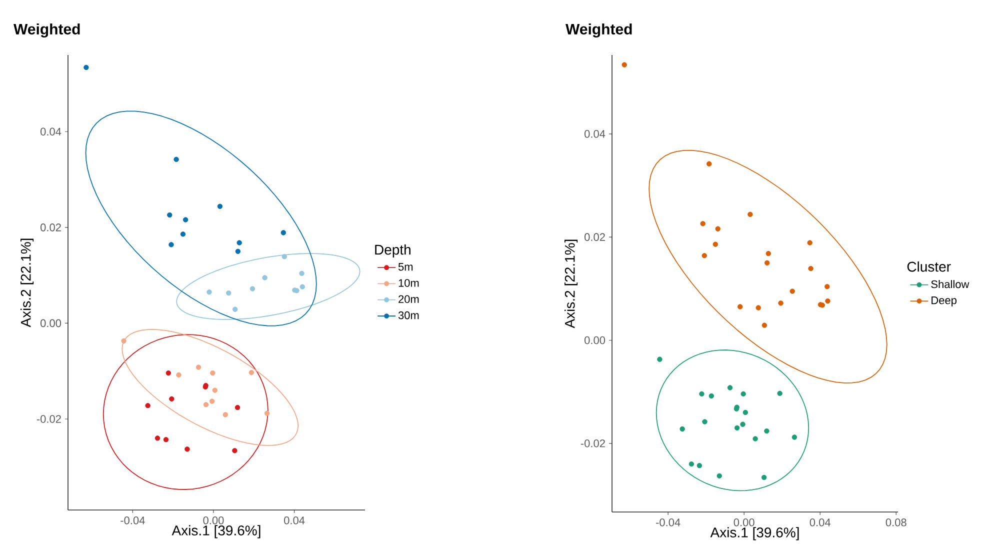  What do you see at coordinates (408, 283) in the screenshot?
I see `legend-label: 10m` at bounding box center [408, 283].